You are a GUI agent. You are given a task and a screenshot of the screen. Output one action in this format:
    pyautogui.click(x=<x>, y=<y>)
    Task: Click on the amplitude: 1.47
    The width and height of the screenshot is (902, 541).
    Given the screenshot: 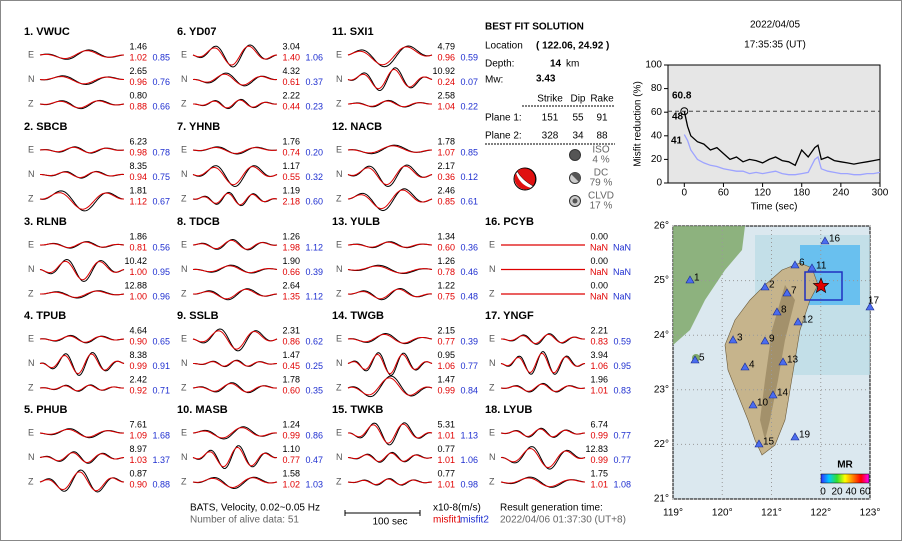 What is the action you would take?
    pyautogui.click(x=291, y=355)
    